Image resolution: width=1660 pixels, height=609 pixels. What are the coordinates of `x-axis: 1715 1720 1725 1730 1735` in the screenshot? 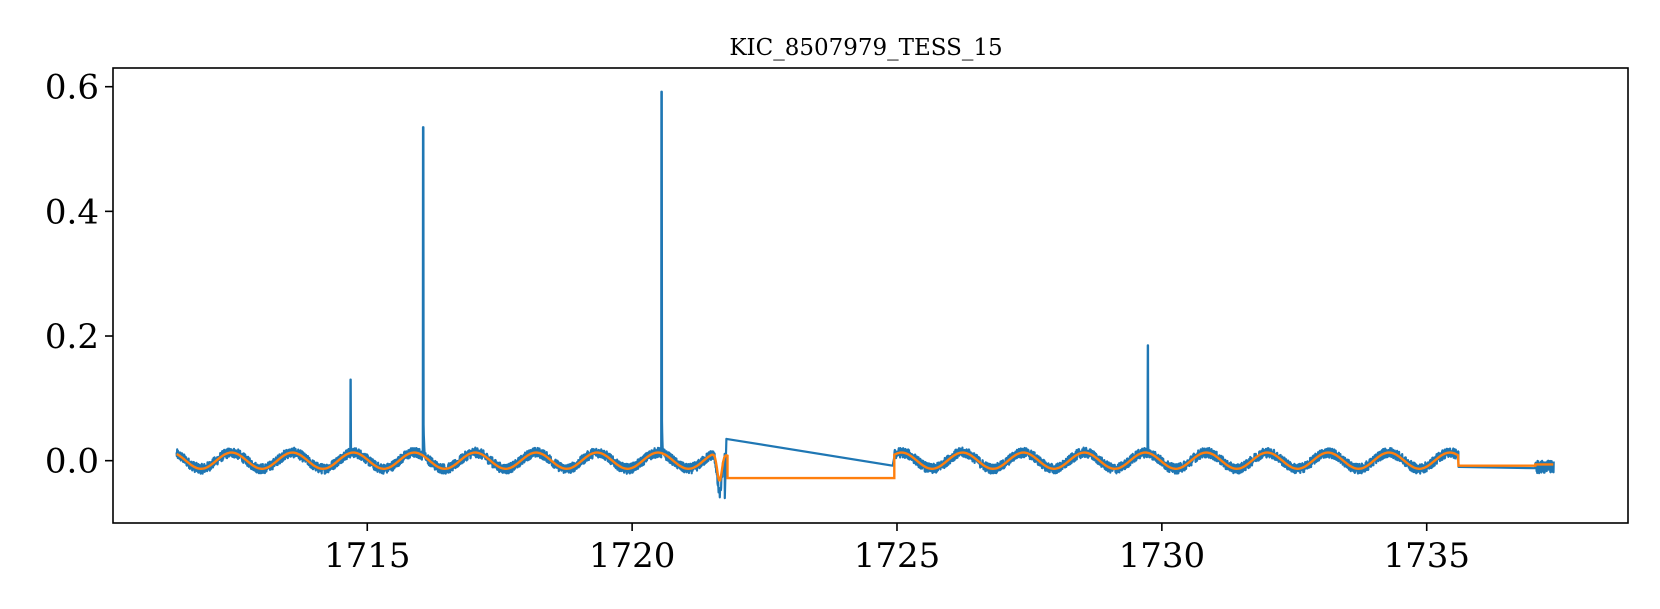 It's located at (897, 549).